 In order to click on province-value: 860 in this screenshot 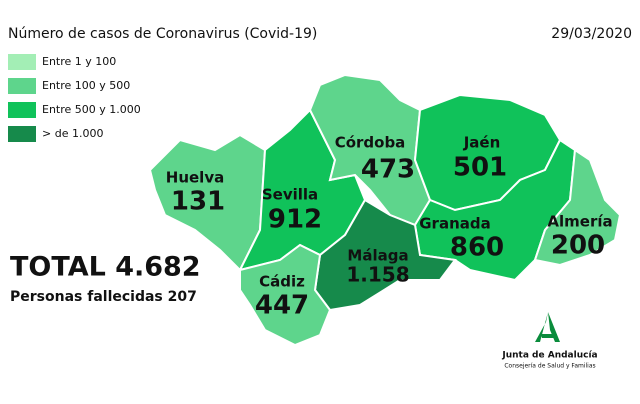, I will do `click(477, 248)`.